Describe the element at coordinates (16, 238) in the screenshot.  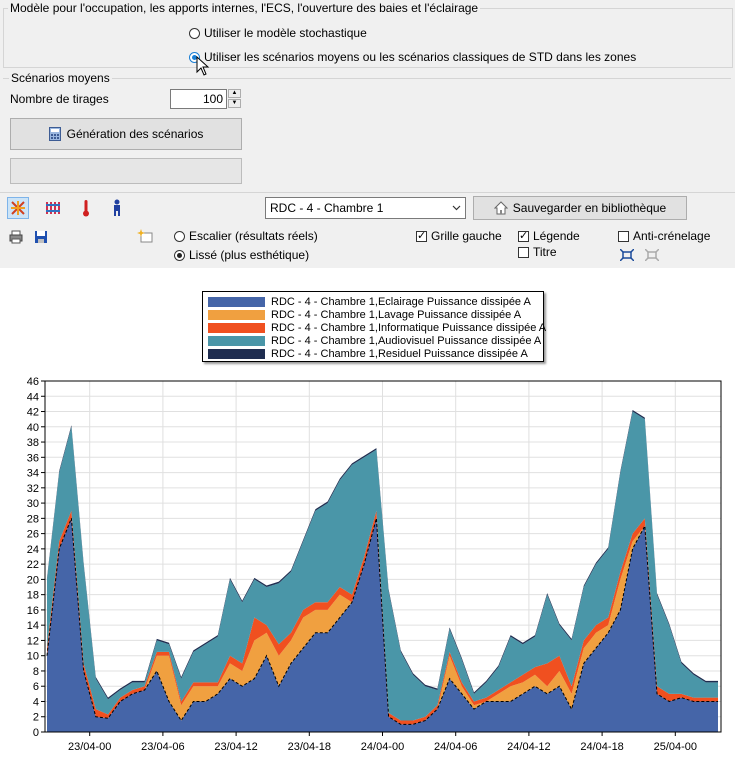
I see `print-icon` at that location.